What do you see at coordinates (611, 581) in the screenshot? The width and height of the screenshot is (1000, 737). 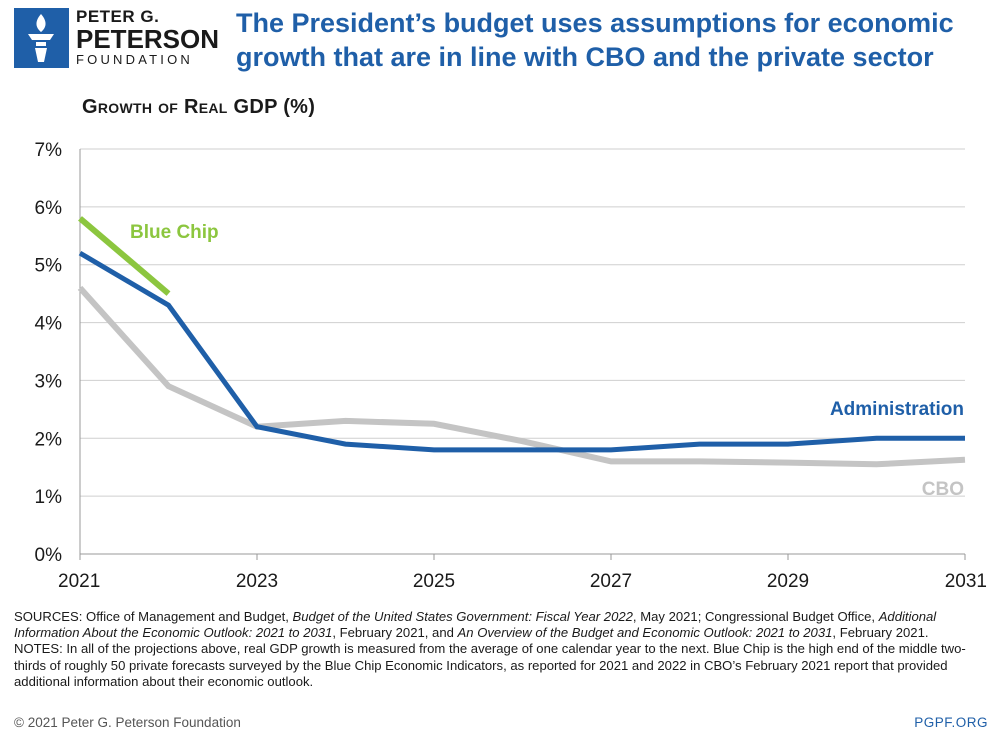 I see `x-tick-label: 2027` at bounding box center [611, 581].